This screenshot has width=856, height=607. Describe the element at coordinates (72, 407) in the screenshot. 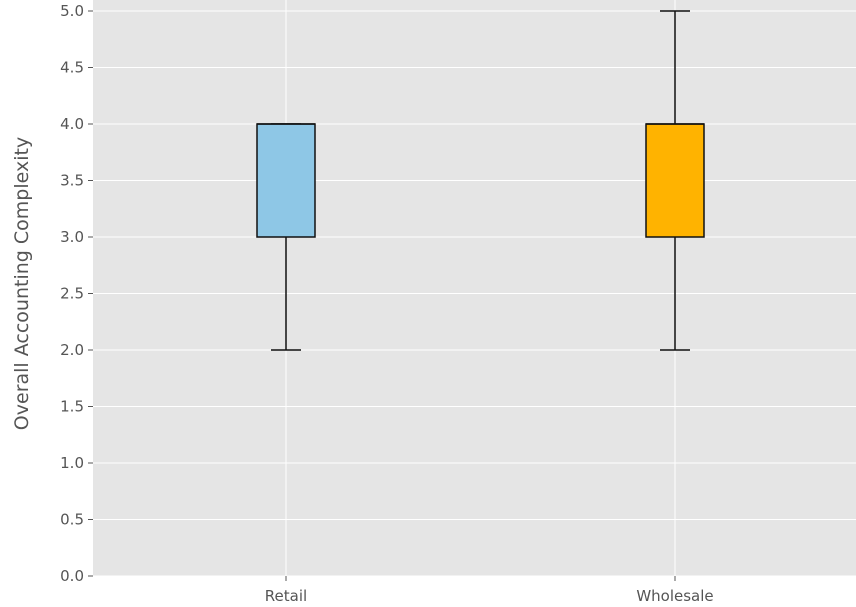

I see `y-tick-label: 1.5` at that location.